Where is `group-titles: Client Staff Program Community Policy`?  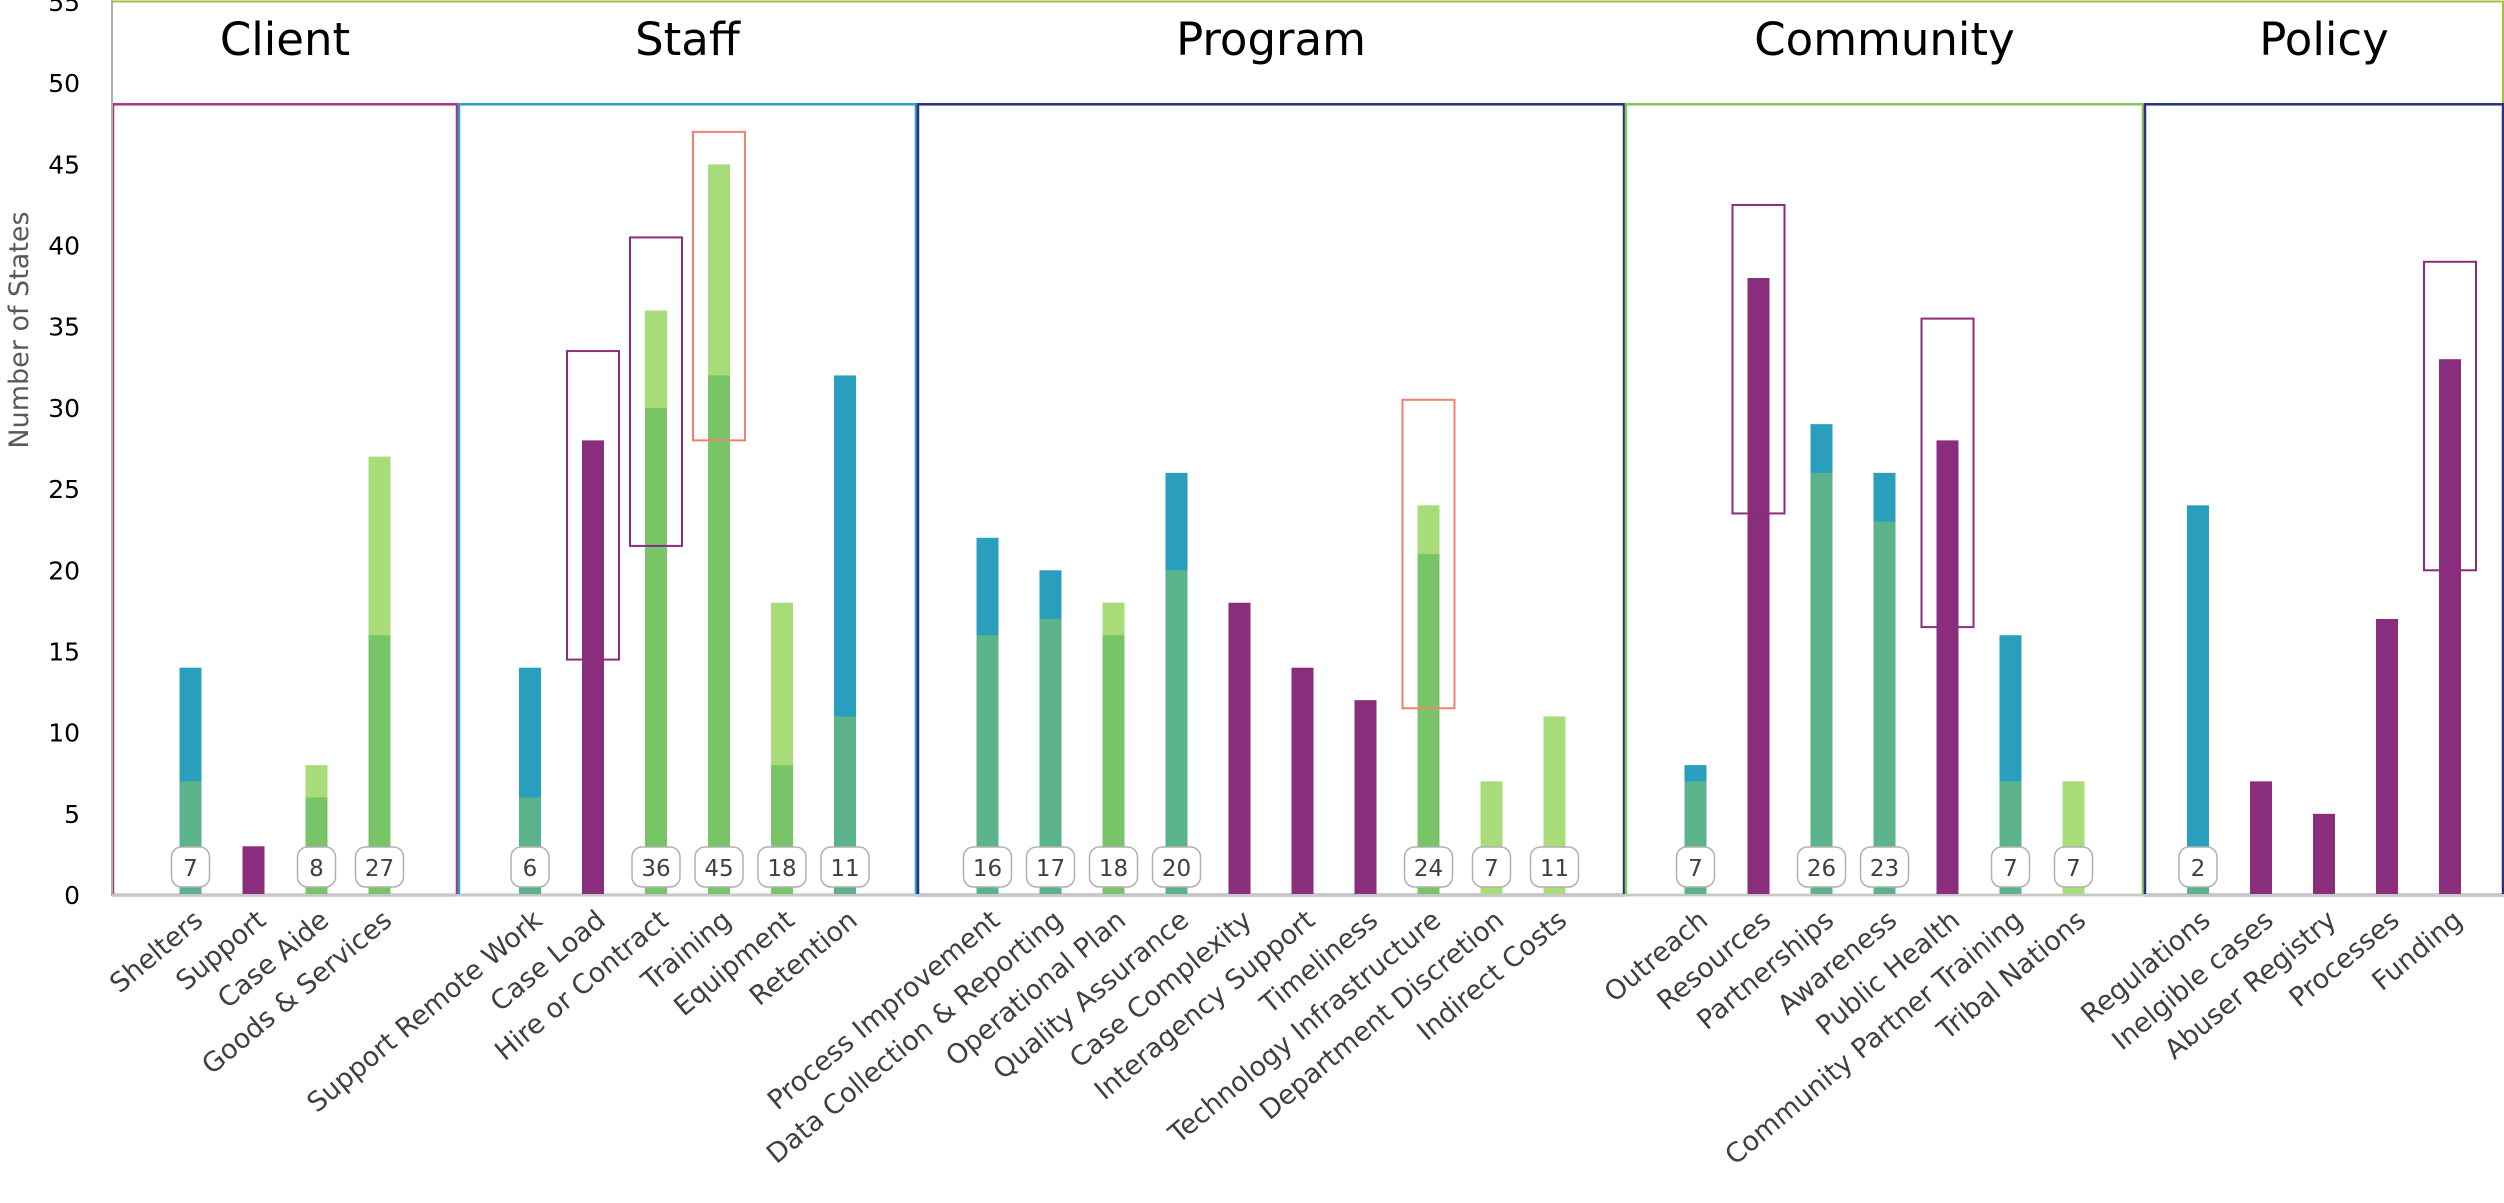 group-titles: Client Staff Program Community Policy is located at coordinates (1304, 39).